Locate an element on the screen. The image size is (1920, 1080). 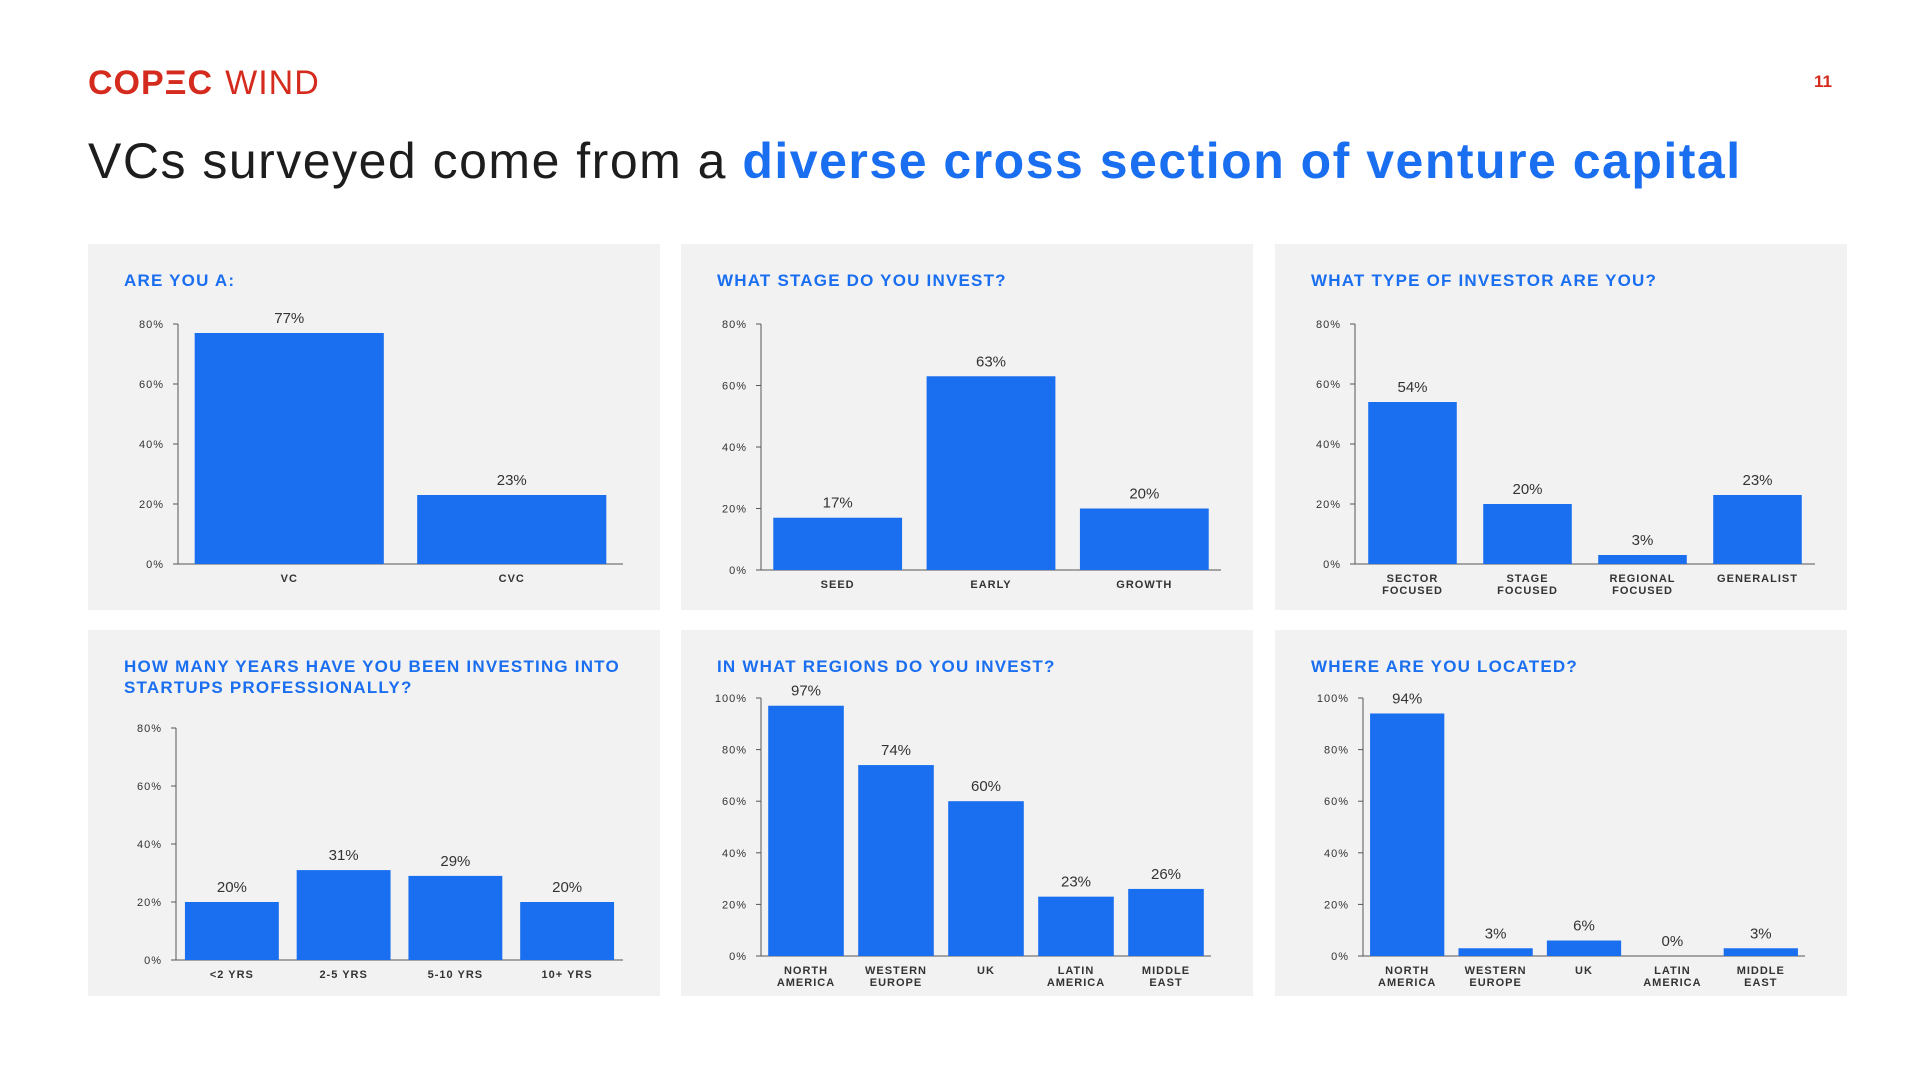
category-label: STAGE is located at coordinates (1527, 579).